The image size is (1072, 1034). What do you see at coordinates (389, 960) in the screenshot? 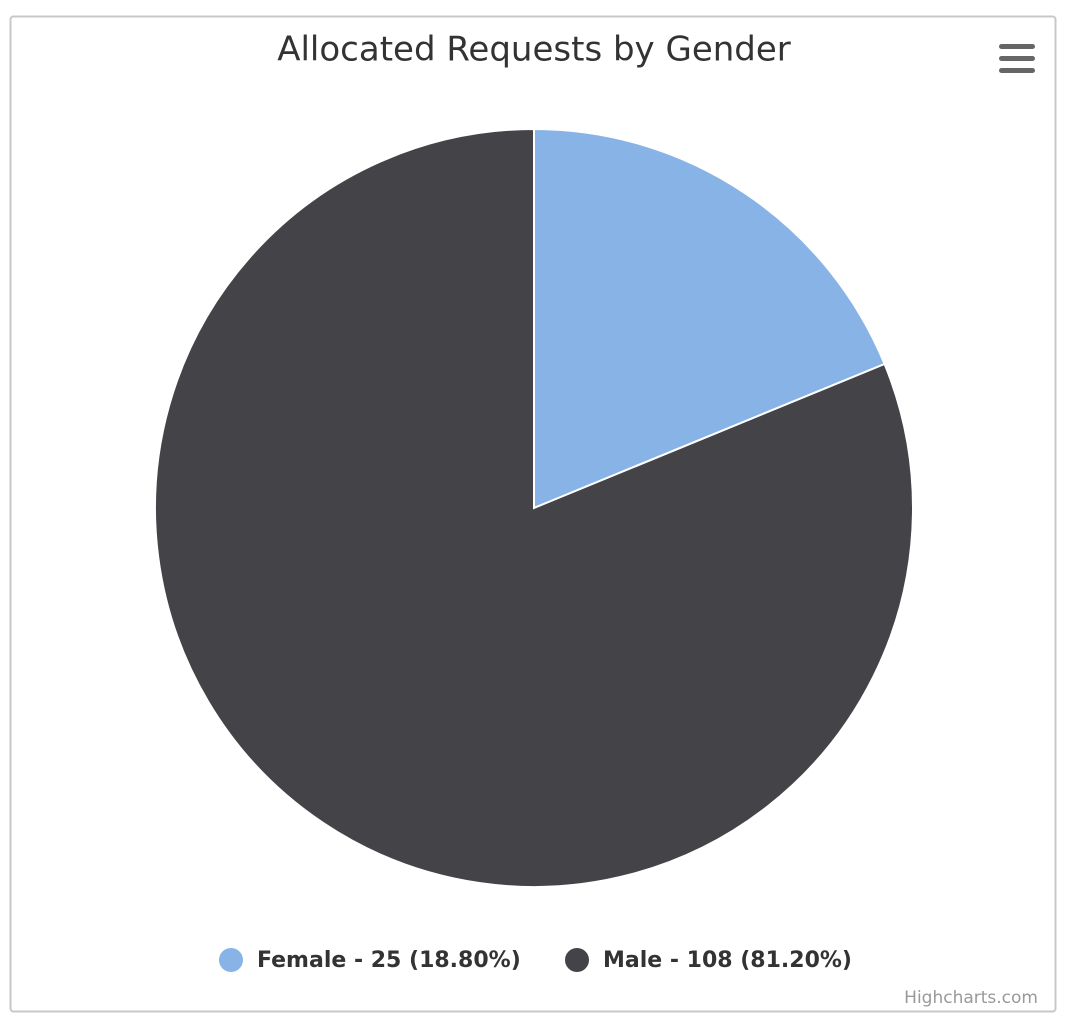
I see `legend-label: Female - 25 (18.80%)` at bounding box center [389, 960].